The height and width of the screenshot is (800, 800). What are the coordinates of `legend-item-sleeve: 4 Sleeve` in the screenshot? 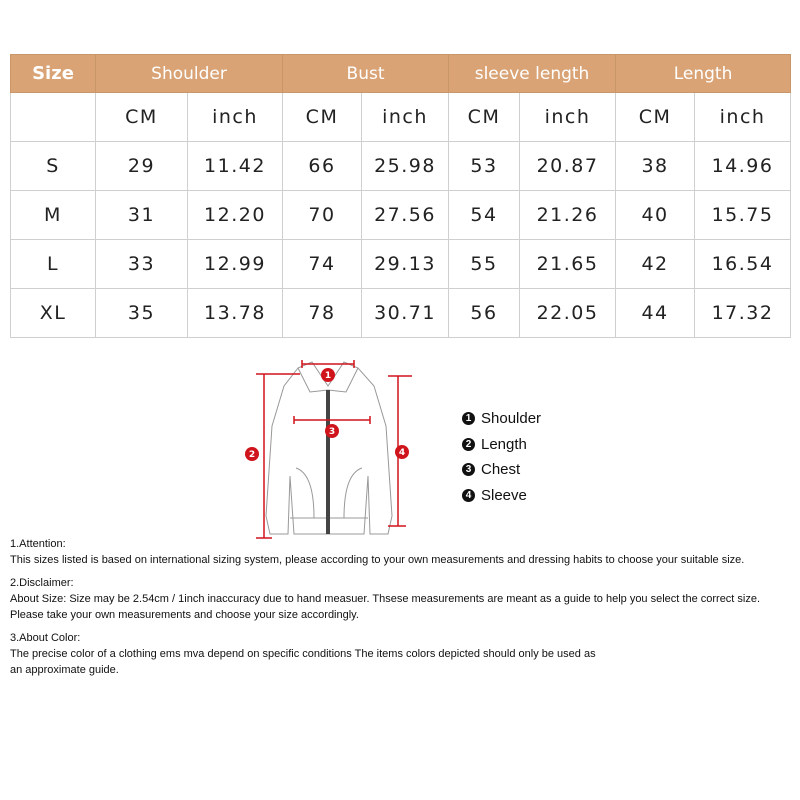 It's located at (501, 496).